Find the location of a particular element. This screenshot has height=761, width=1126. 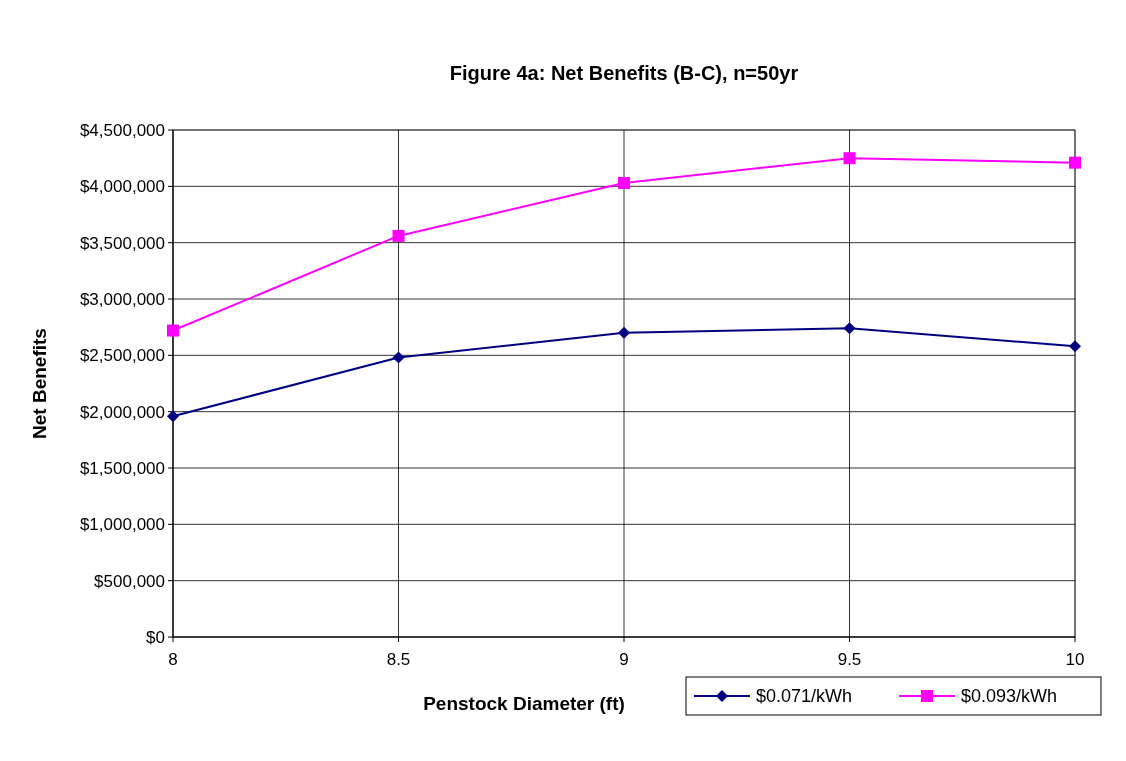

y-tick-label: $4,000,000 is located at coordinates (122, 187).